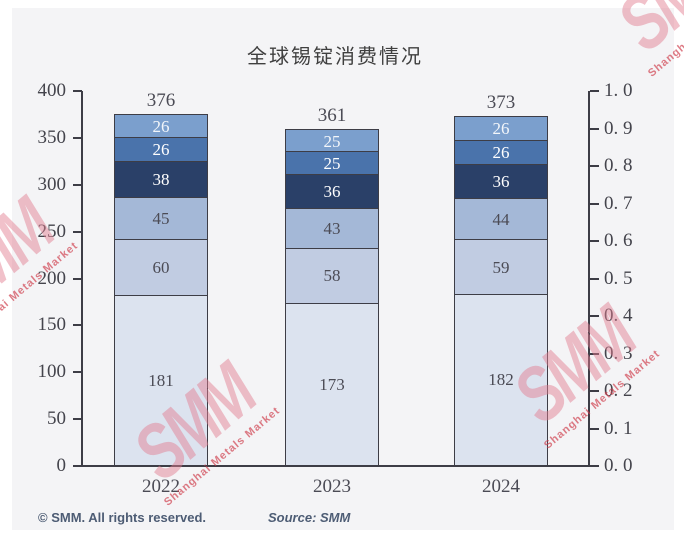 The height and width of the screenshot is (541, 684). Describe the element at coordinates (618, 428) in the screenshot. I see `right-axis-tick-label: 0. 1` at that location.